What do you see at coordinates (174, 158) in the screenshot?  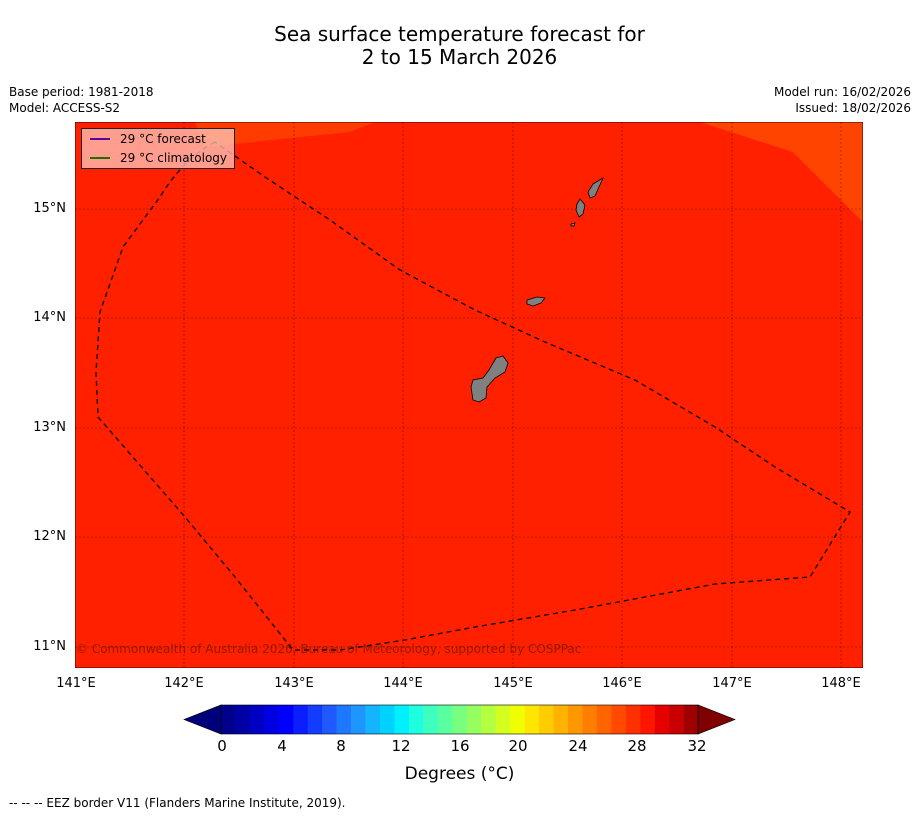 I see `legend-climatology-label: 29 °C climatology` at bounding box center [174, 158].